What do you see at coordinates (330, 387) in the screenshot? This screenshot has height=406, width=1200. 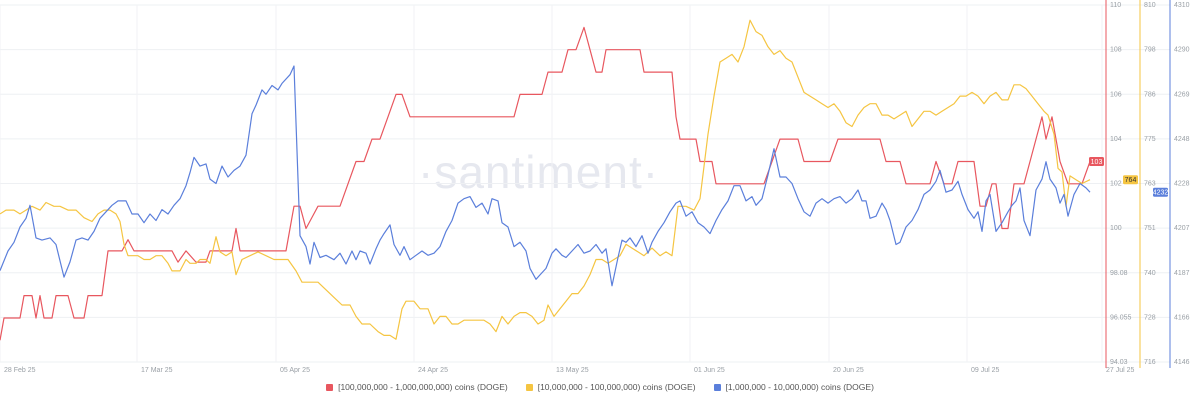 I see `legend-swatch-red` at bounding box center [330, 387].